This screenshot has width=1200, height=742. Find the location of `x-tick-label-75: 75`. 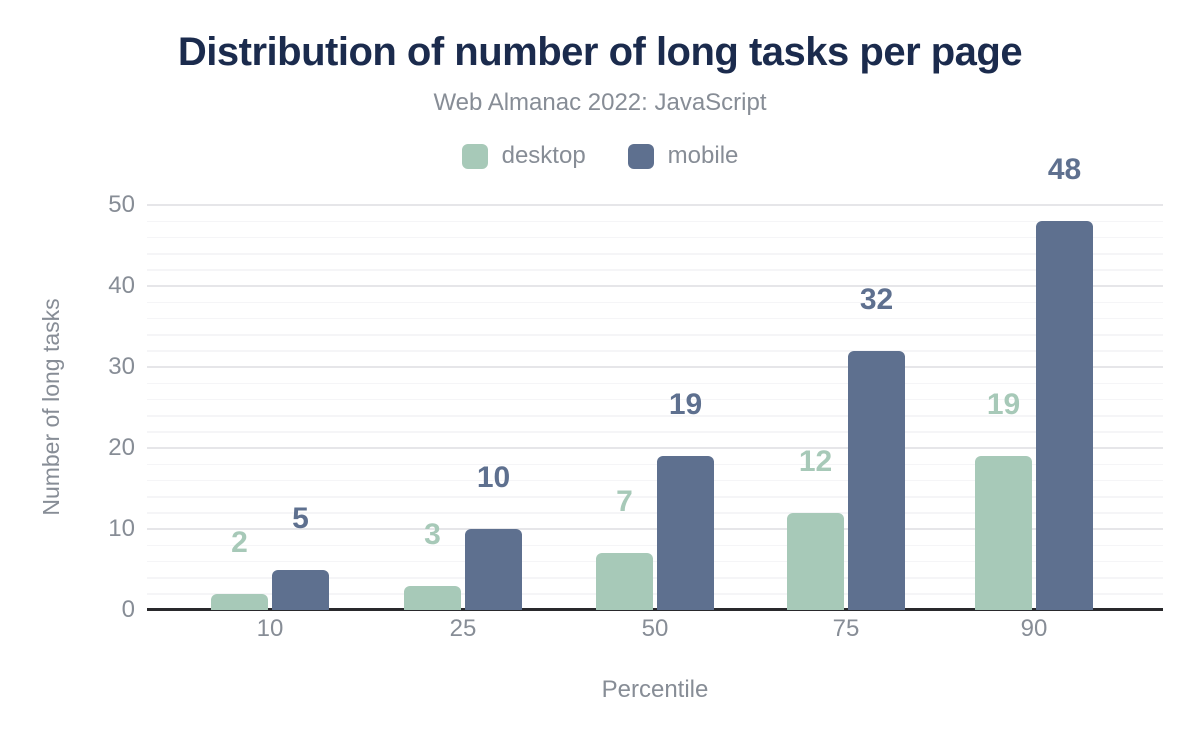

x-tick-label-75: 75 is located at coordinates (846, 628).